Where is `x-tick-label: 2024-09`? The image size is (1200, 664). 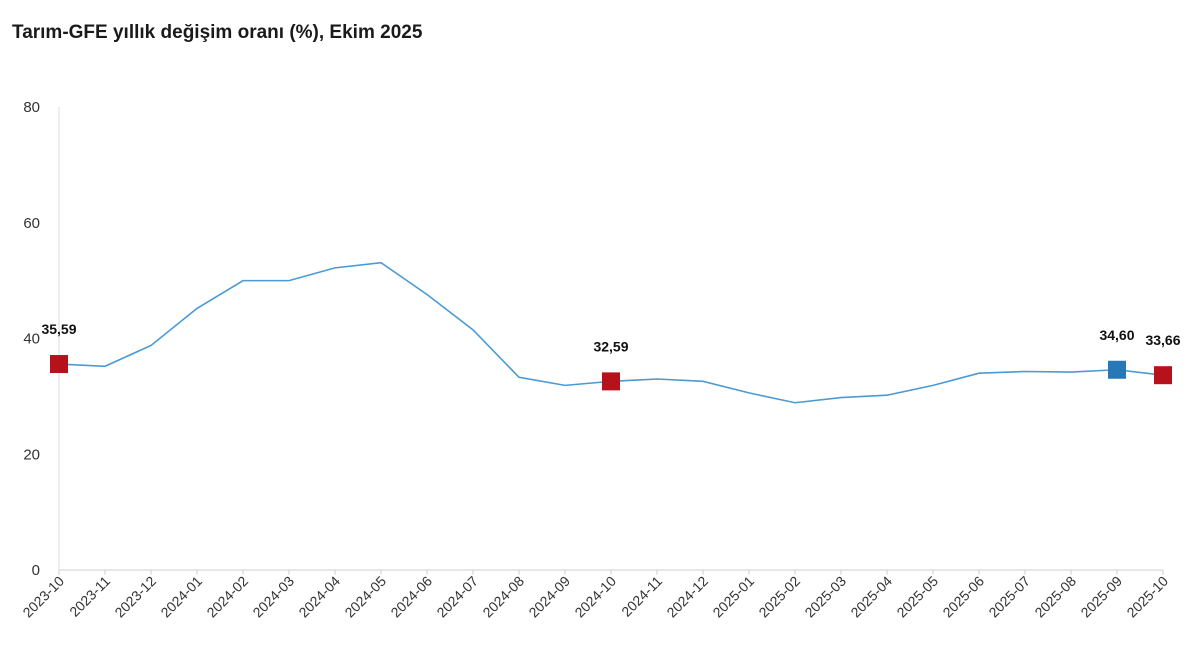
x-tick-label: 2024-09 is located at coordinates (549, 597).